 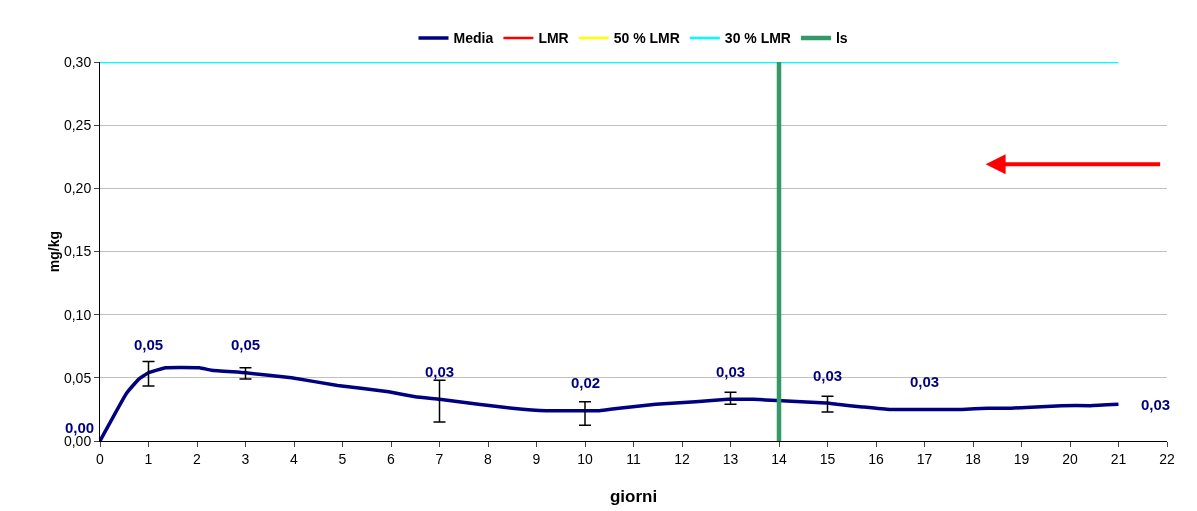 I want to click on x-tick-label: 15, so click(x=827, y=458).